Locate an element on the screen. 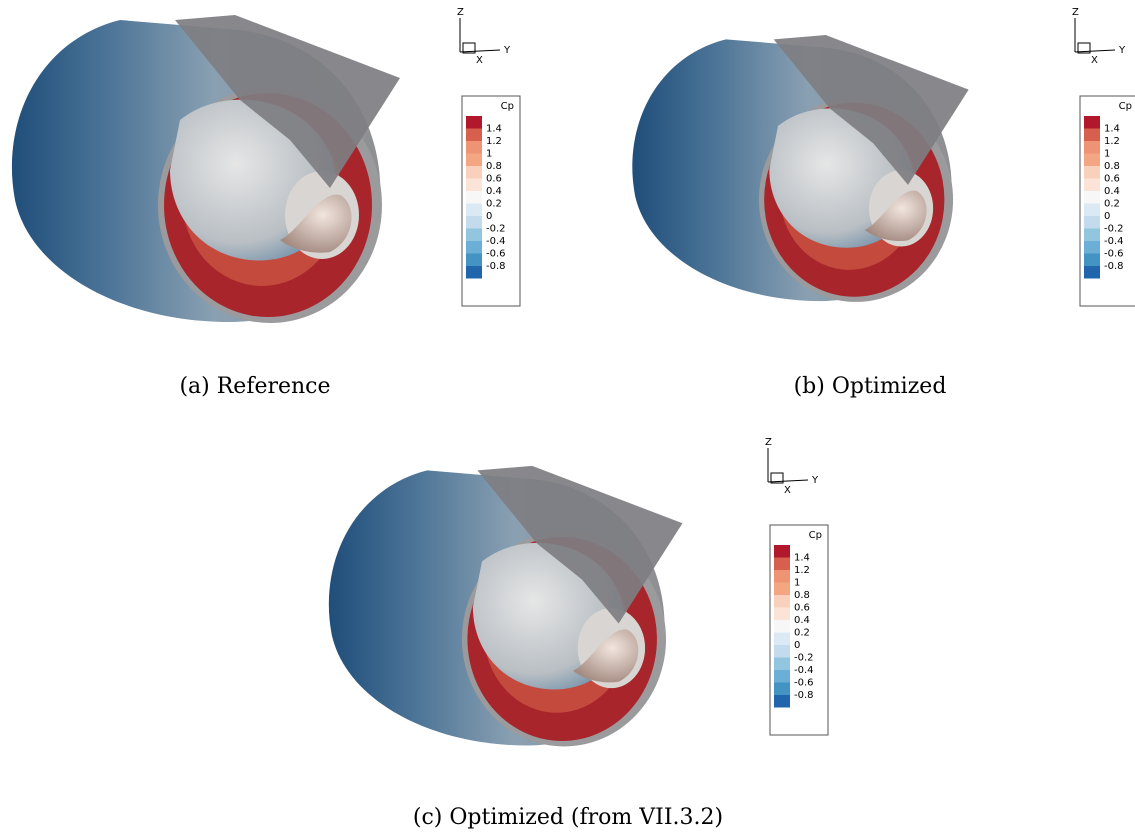 The image size is (1135, 836). caption: (b) Optimized is located at coordinates (870, 386).